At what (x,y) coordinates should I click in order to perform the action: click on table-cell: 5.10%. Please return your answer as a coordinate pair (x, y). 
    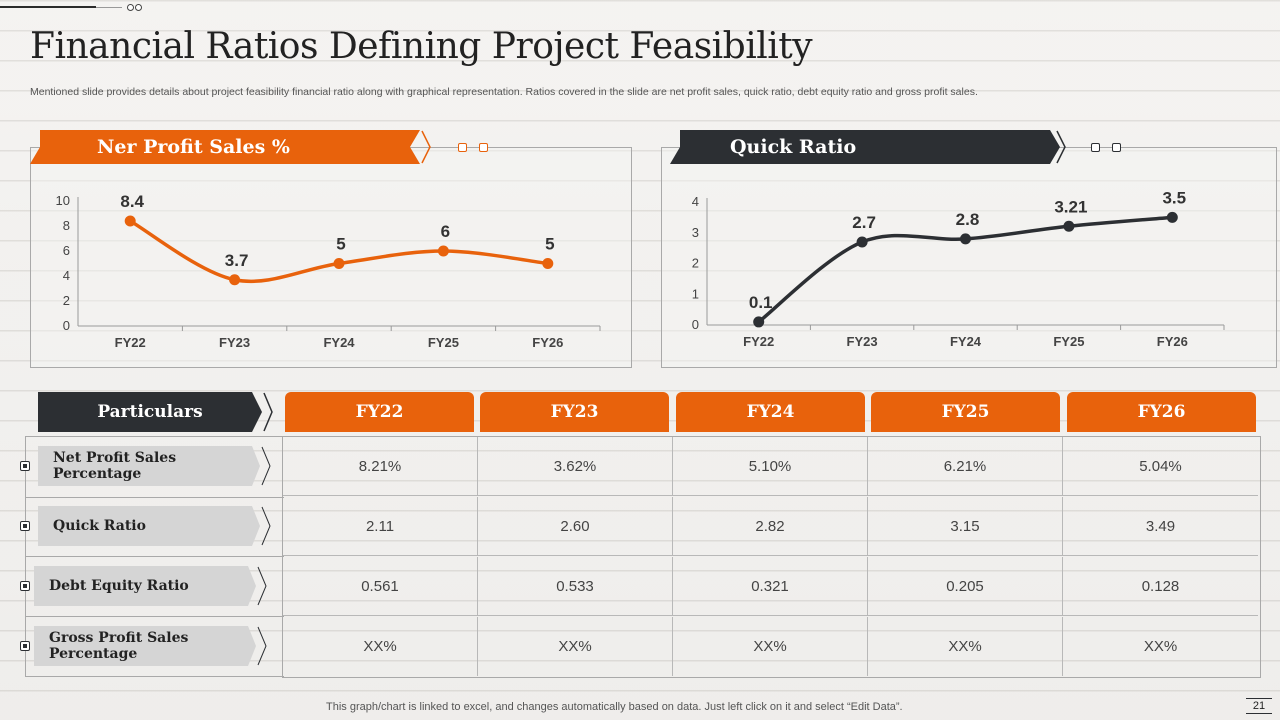
    Looking at the image, I should click on (770, 466).